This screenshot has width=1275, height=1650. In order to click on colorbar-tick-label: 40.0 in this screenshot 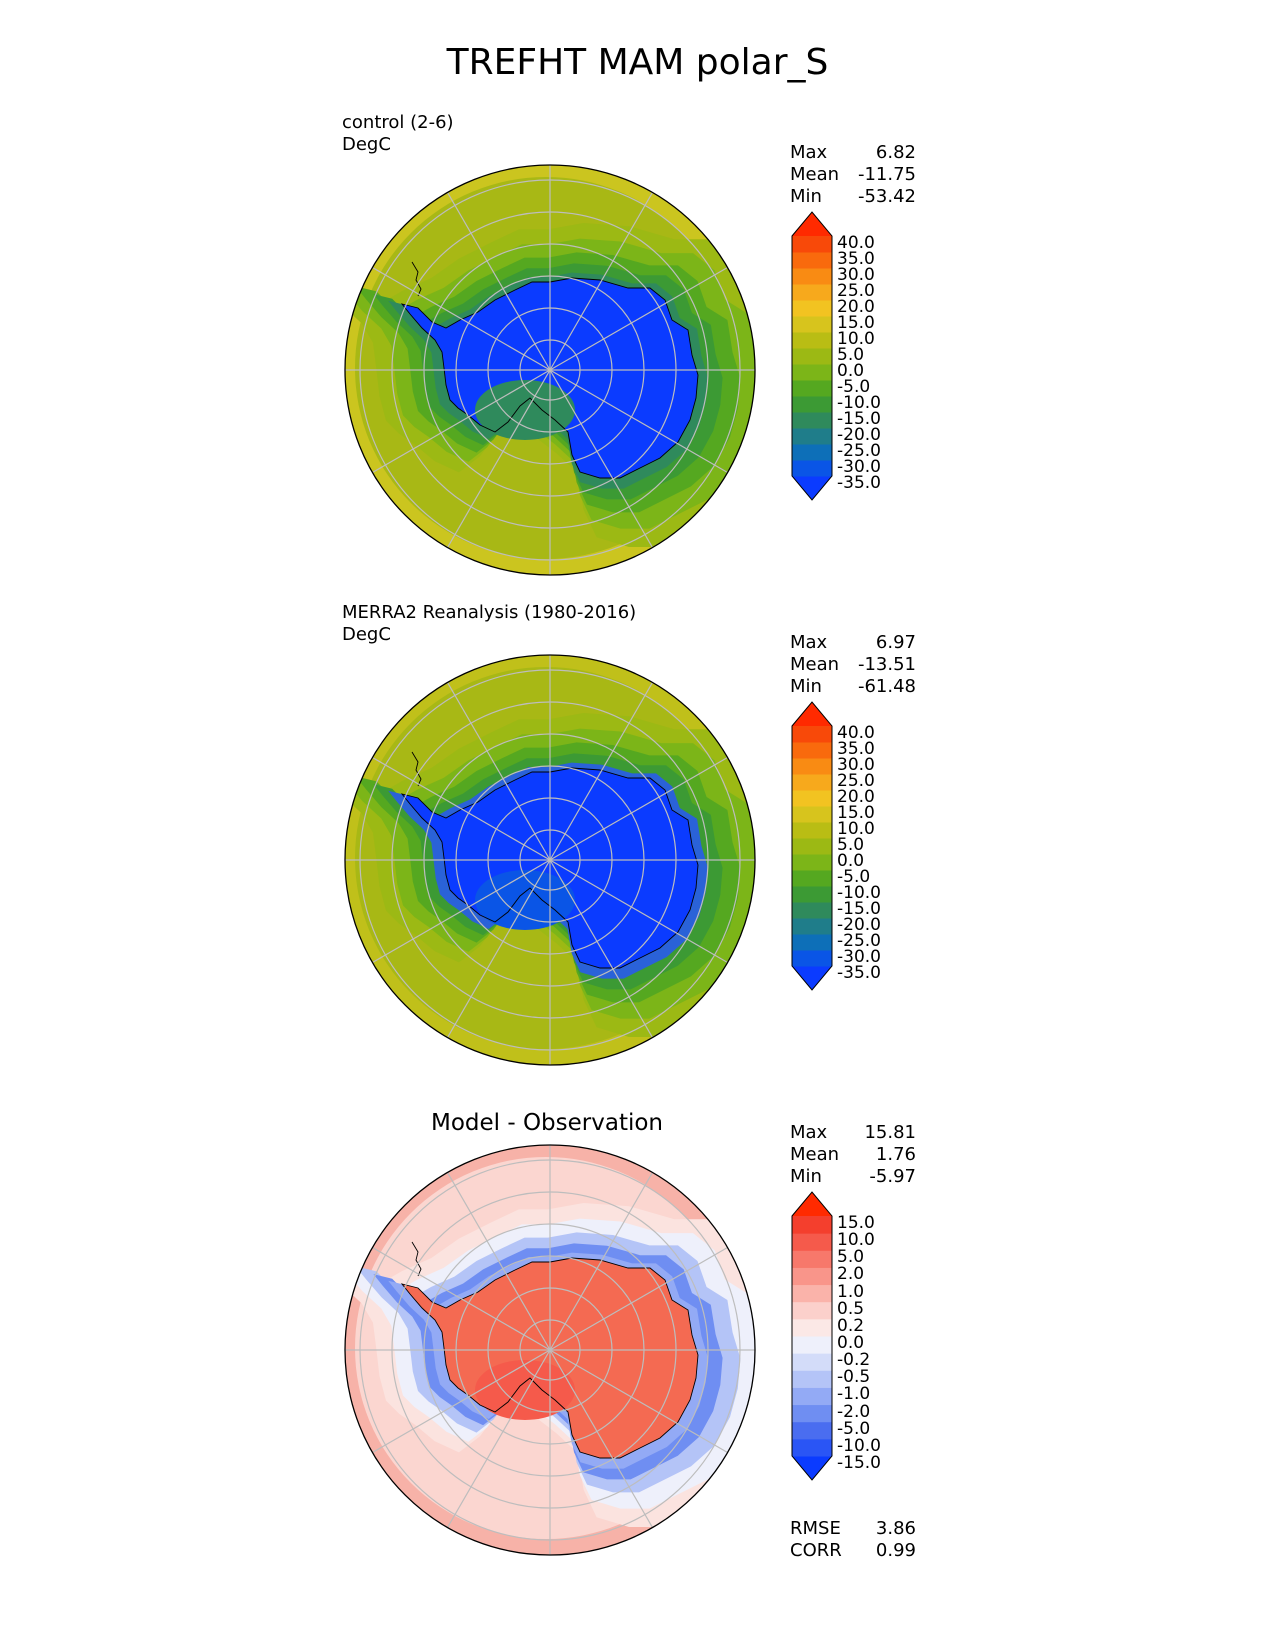, I will do `click(856, 243)`.